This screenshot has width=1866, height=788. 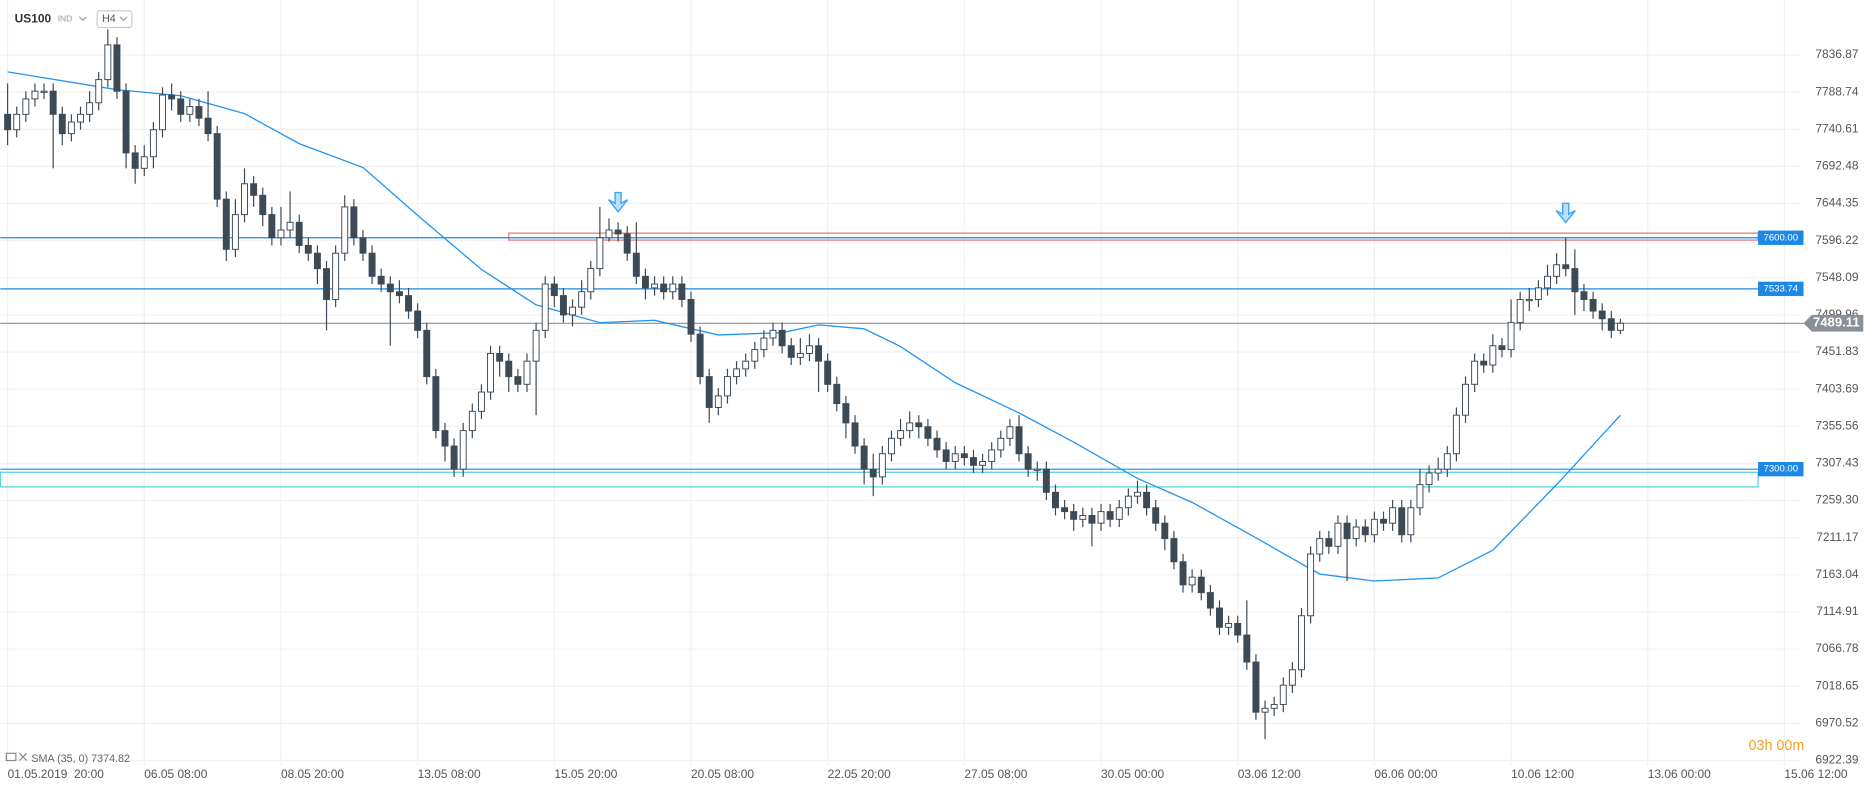 I want to click on x-tick-label: 30.05 00:00, so click(x=1132, y=774).